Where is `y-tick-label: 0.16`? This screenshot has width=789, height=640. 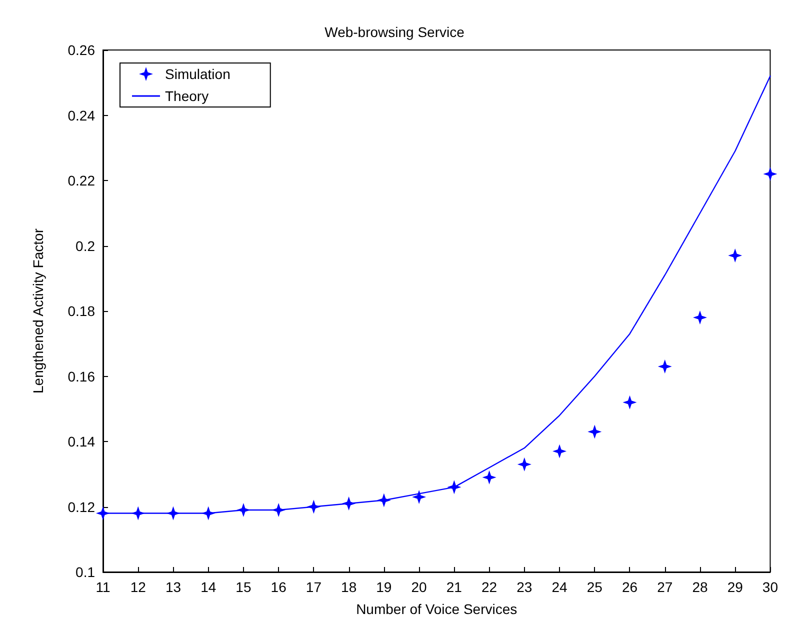
y-tick-label: 0.16 is located at coordinates (82, 376).